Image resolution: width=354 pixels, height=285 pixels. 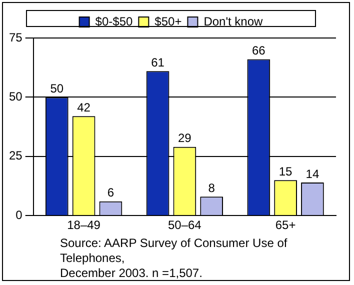 What do you see at coordinates (259, 51) in the screenshot?
I see `data-label: 66` at bounding box center [259, 51].